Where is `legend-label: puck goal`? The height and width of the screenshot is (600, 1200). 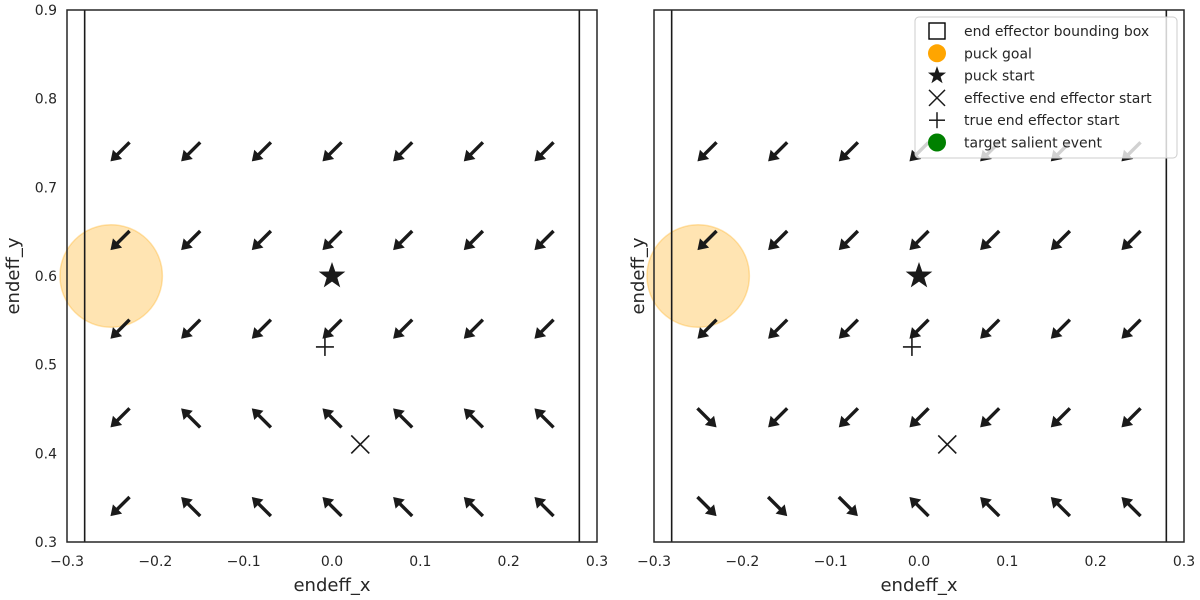 legend-label: puck goal is located at coordinates (998, 54).